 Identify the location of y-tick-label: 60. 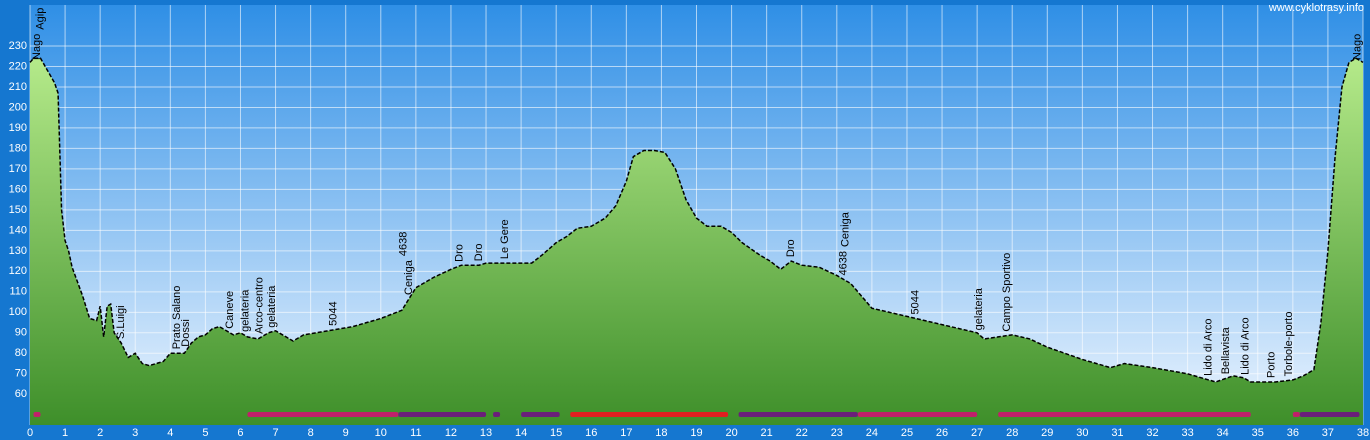
(21, 394).